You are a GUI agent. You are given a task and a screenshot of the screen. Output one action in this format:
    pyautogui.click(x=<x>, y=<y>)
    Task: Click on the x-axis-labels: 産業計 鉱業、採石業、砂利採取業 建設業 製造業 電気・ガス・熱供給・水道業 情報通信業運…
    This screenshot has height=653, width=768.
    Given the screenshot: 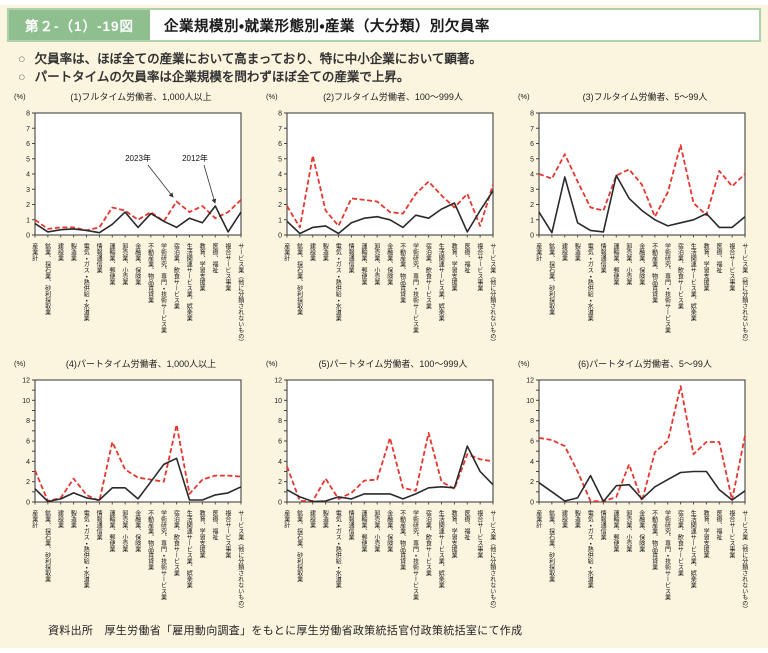 What is the action you would take?
    pyautogui.click(x=636, y=563)
    